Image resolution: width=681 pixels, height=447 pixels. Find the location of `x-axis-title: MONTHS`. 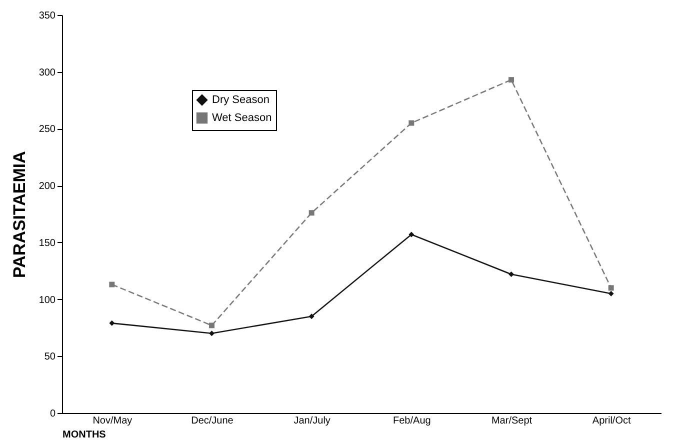

x-axis-title: MONTHS is located at coordinates (84, 435).